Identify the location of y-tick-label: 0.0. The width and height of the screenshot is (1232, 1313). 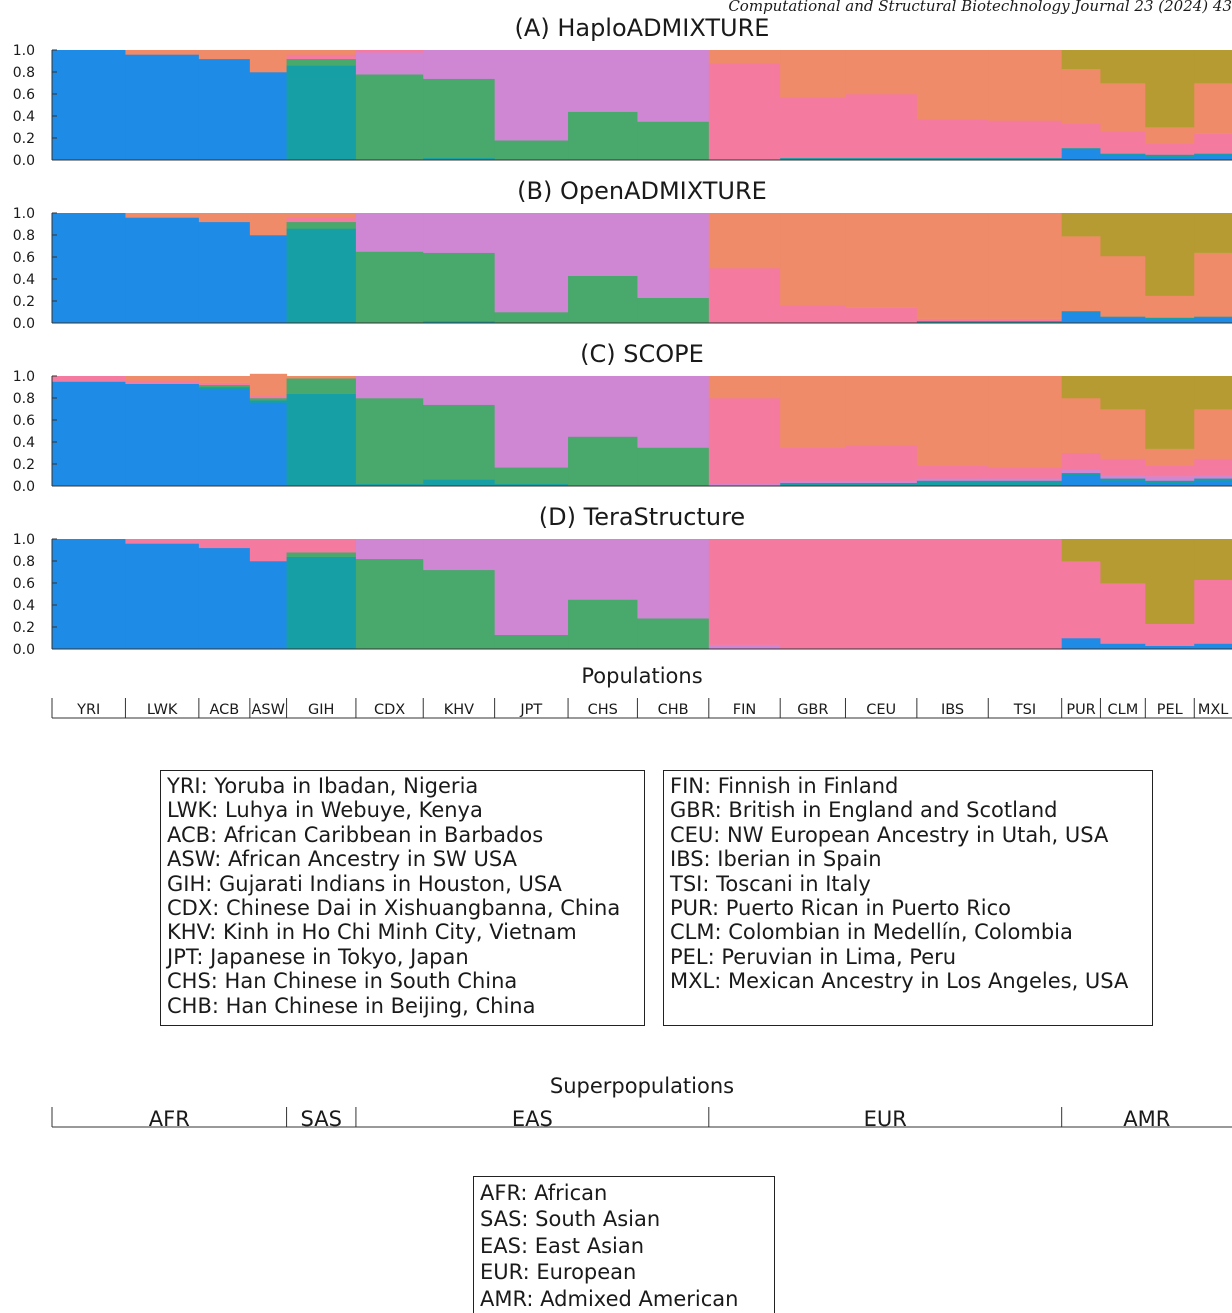
(24, 324).